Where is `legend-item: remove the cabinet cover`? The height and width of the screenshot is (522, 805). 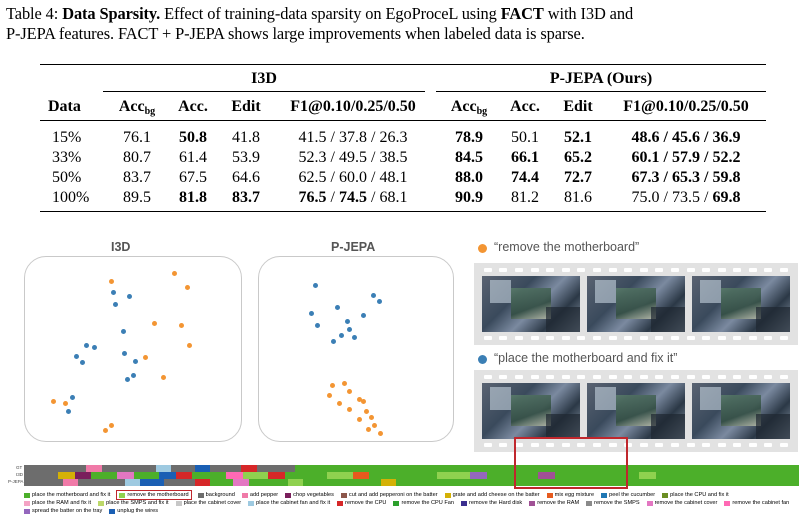
legend-item: remove the cabinet cover is located at coordinates (681, 503).